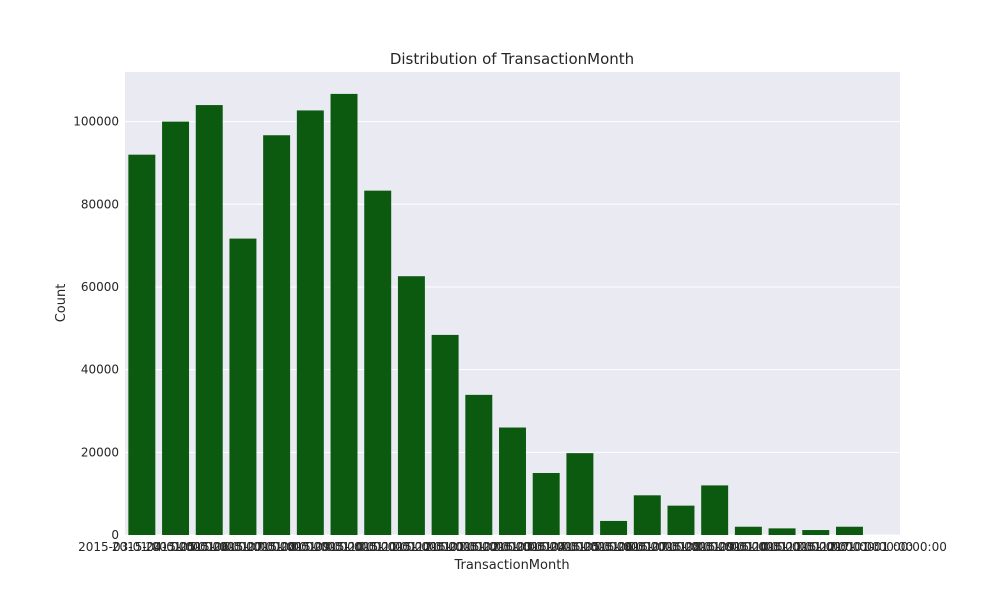 The width and height of the screenshot is (1000, 600). I want to click on x-tick-label: 2016-05-01 00:00:00, so click(613, 547).